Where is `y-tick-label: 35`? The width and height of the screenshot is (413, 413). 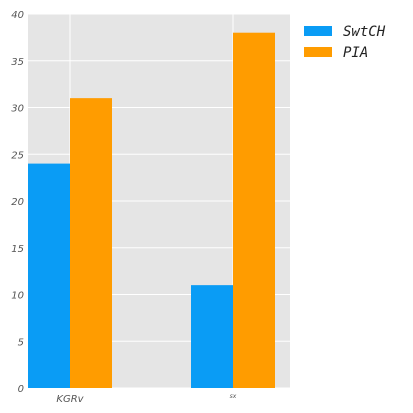 y-tick-label: 35 is located at coordinates (17, 62).